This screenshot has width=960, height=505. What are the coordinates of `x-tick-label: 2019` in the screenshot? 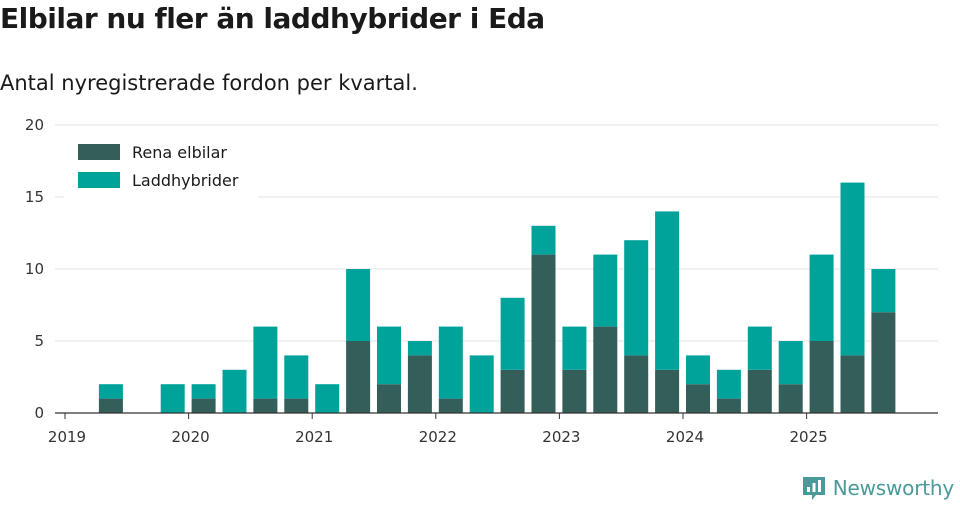 It's located at (67, 437).